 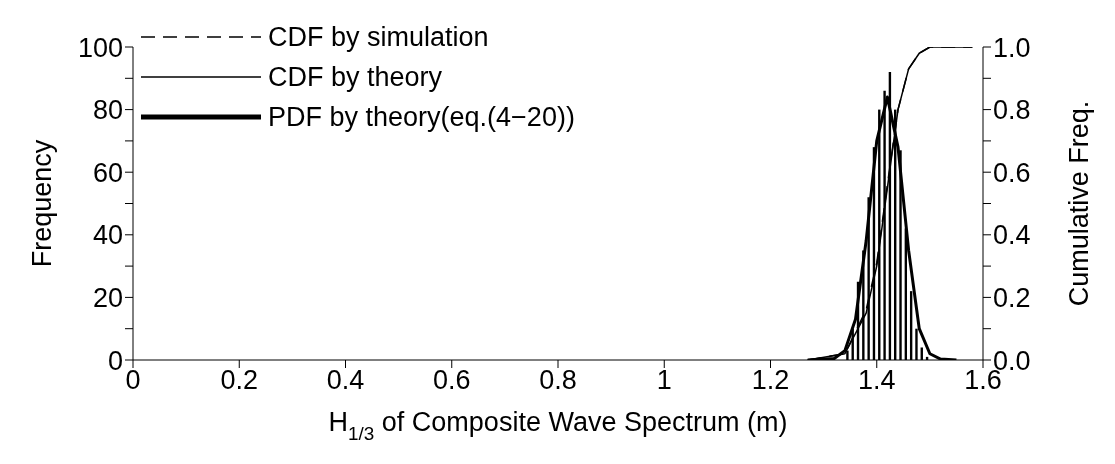 I want to click on y2-tick-label: 1.0, so click(x=1012, y=47).